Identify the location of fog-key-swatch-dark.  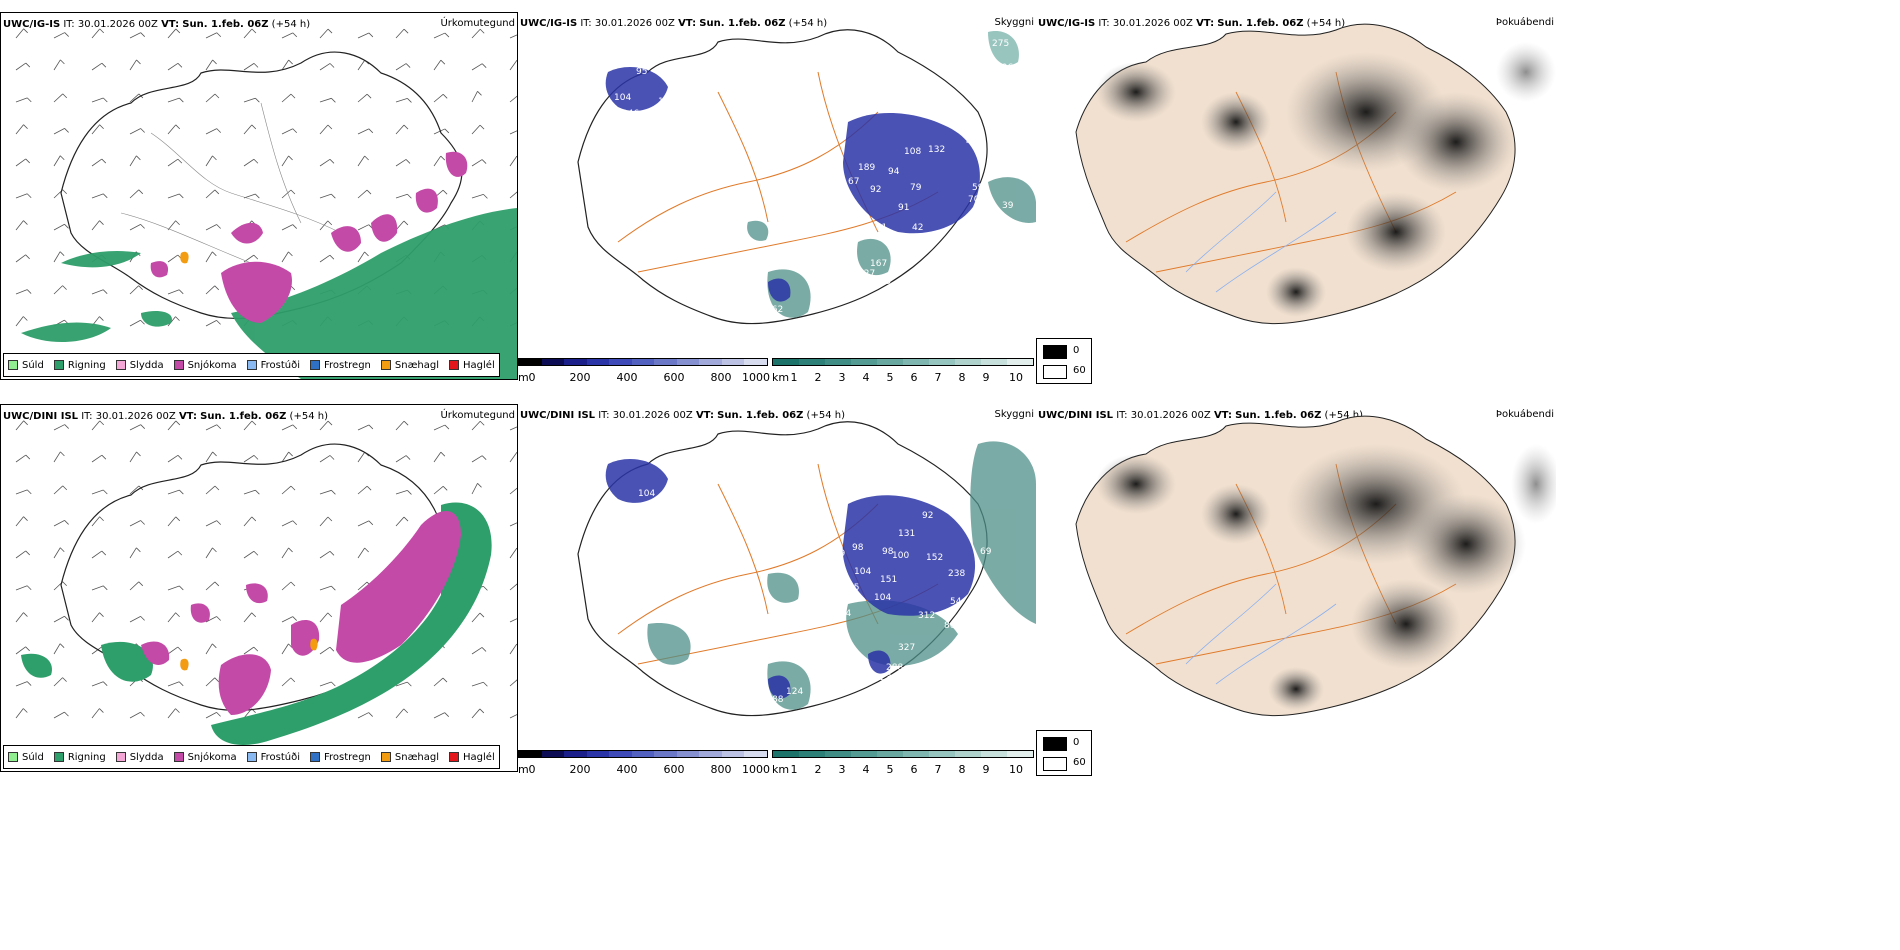
(1055, 744).